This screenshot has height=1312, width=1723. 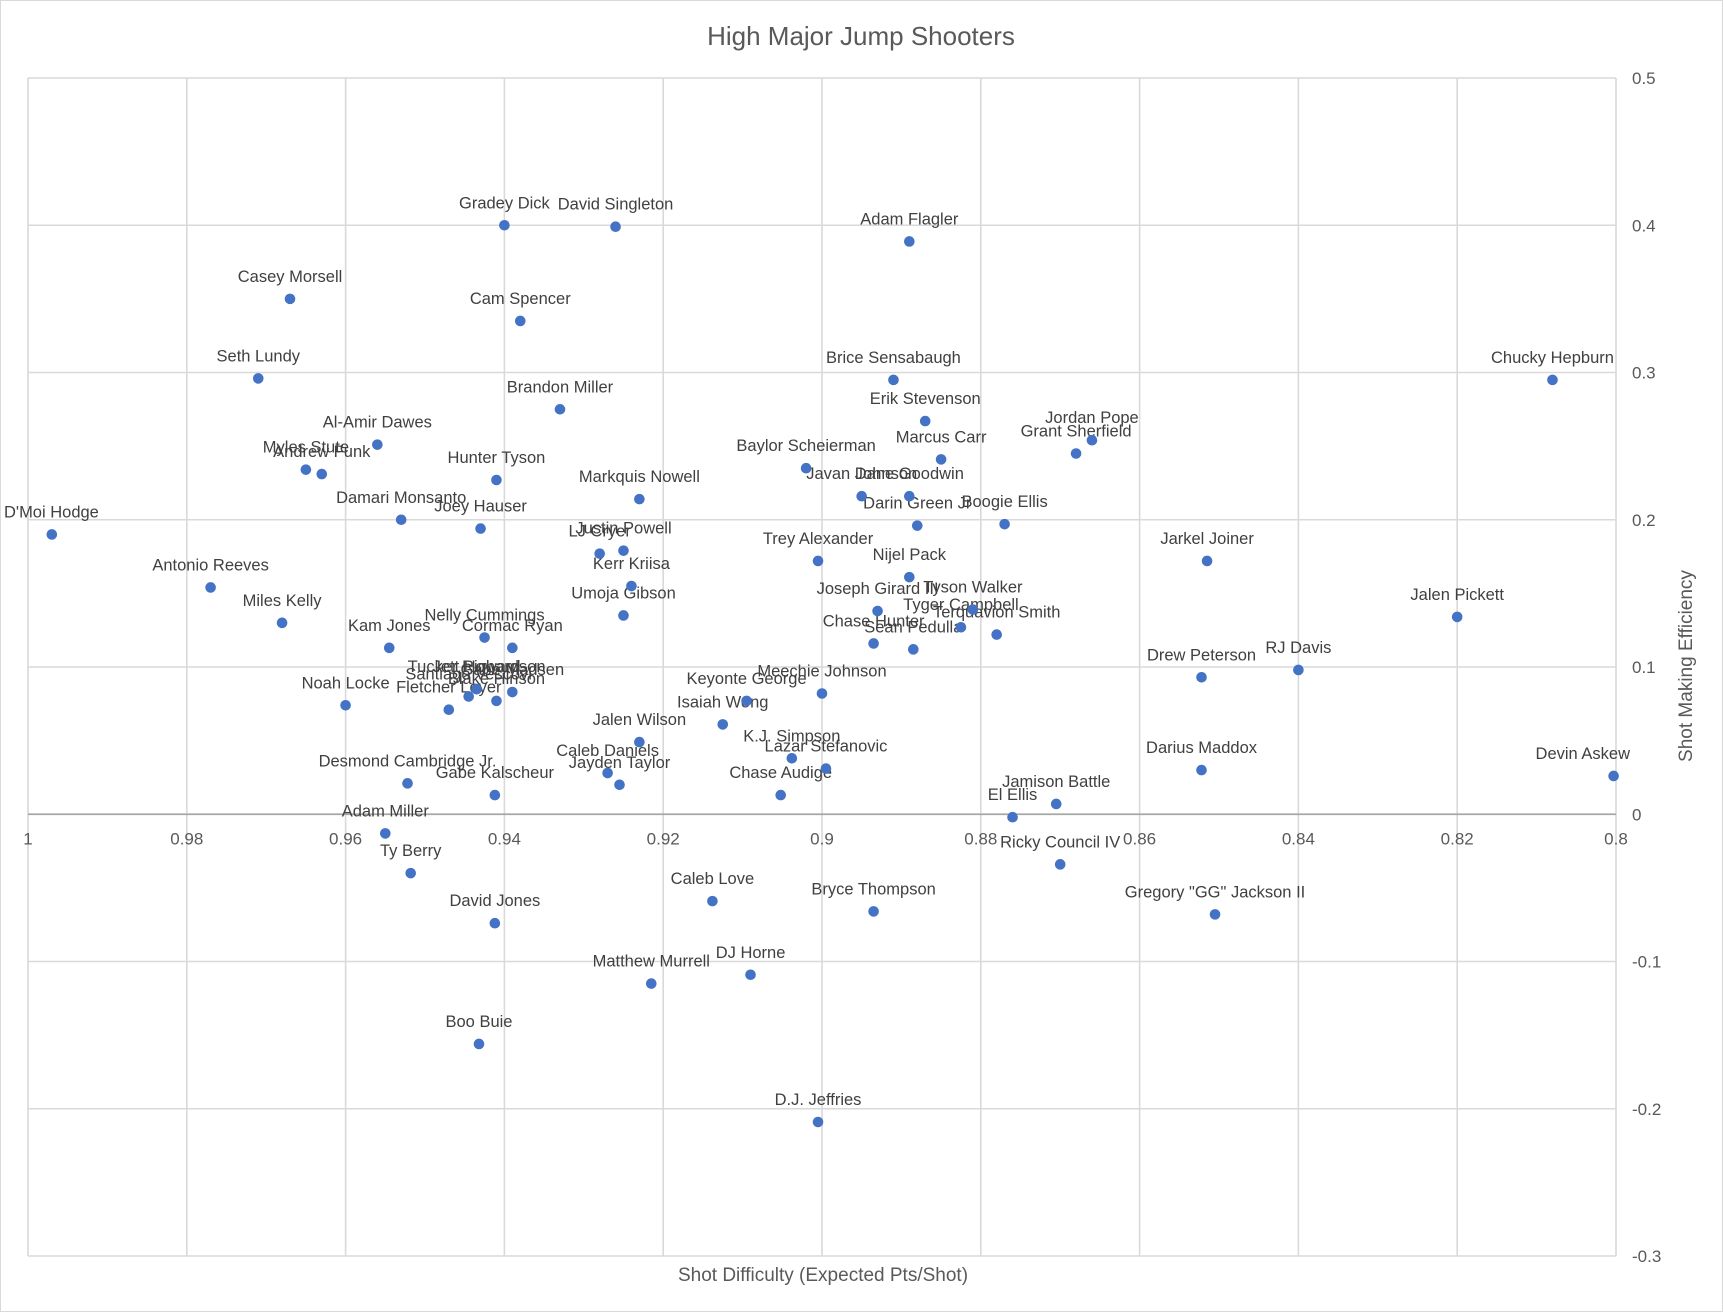 I want to click on data-label: K.J. Simpson, so click(x=791, y=736).